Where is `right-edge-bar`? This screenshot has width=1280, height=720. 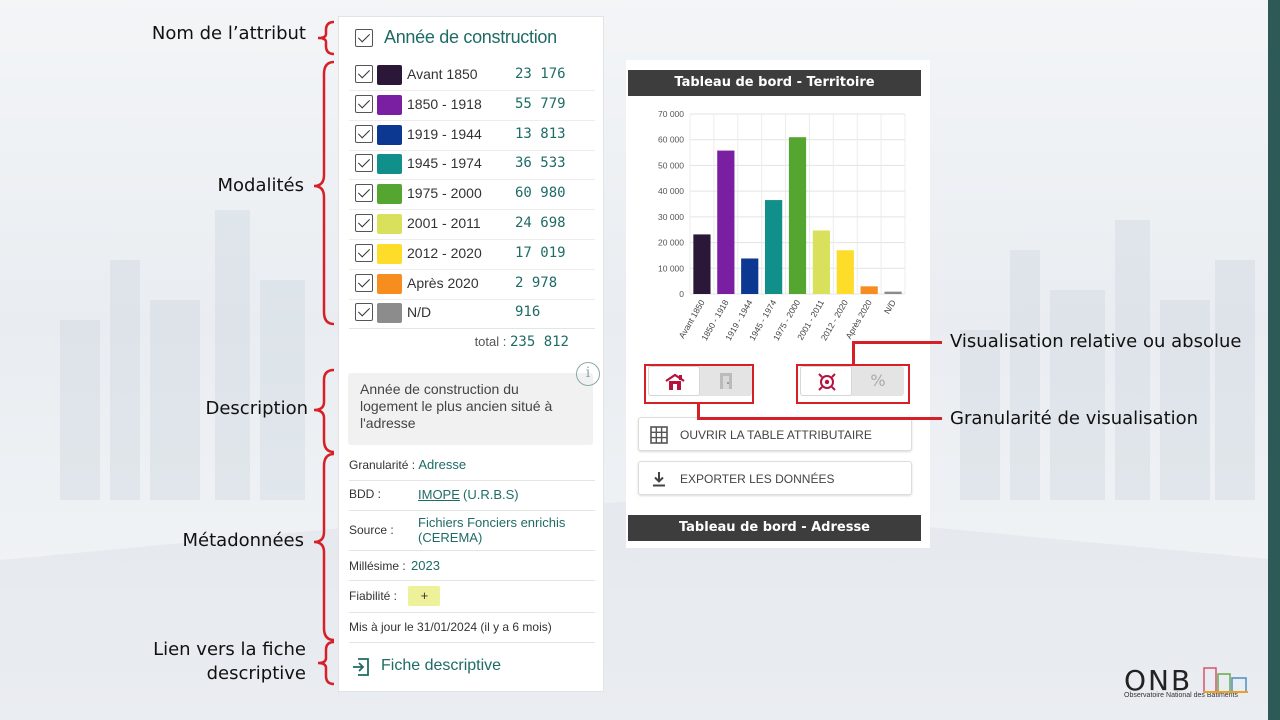
right-edge-bar is located at coordinates (1274, 360).